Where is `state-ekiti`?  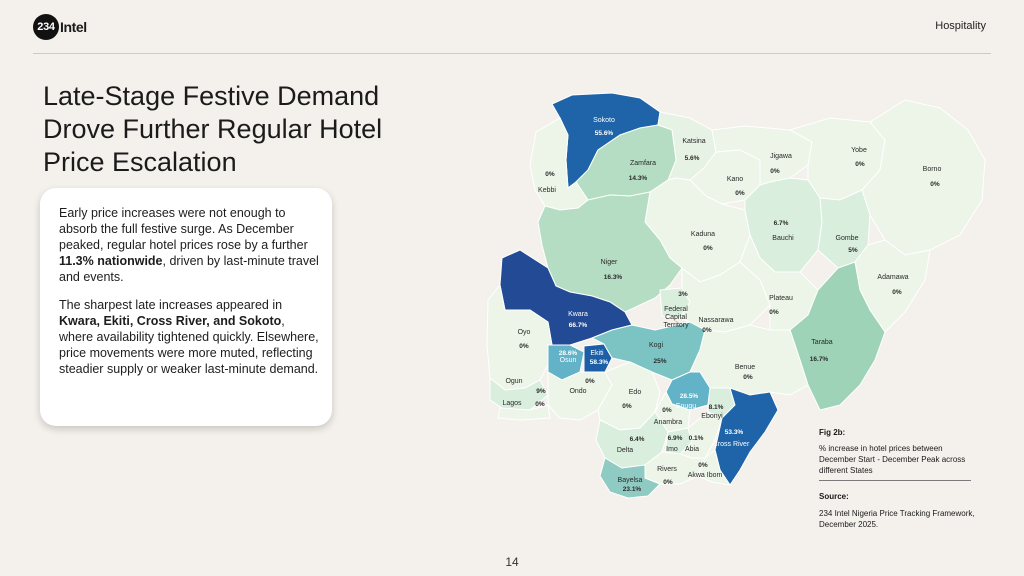 state-ekiti is located at coordinates (598, 358).